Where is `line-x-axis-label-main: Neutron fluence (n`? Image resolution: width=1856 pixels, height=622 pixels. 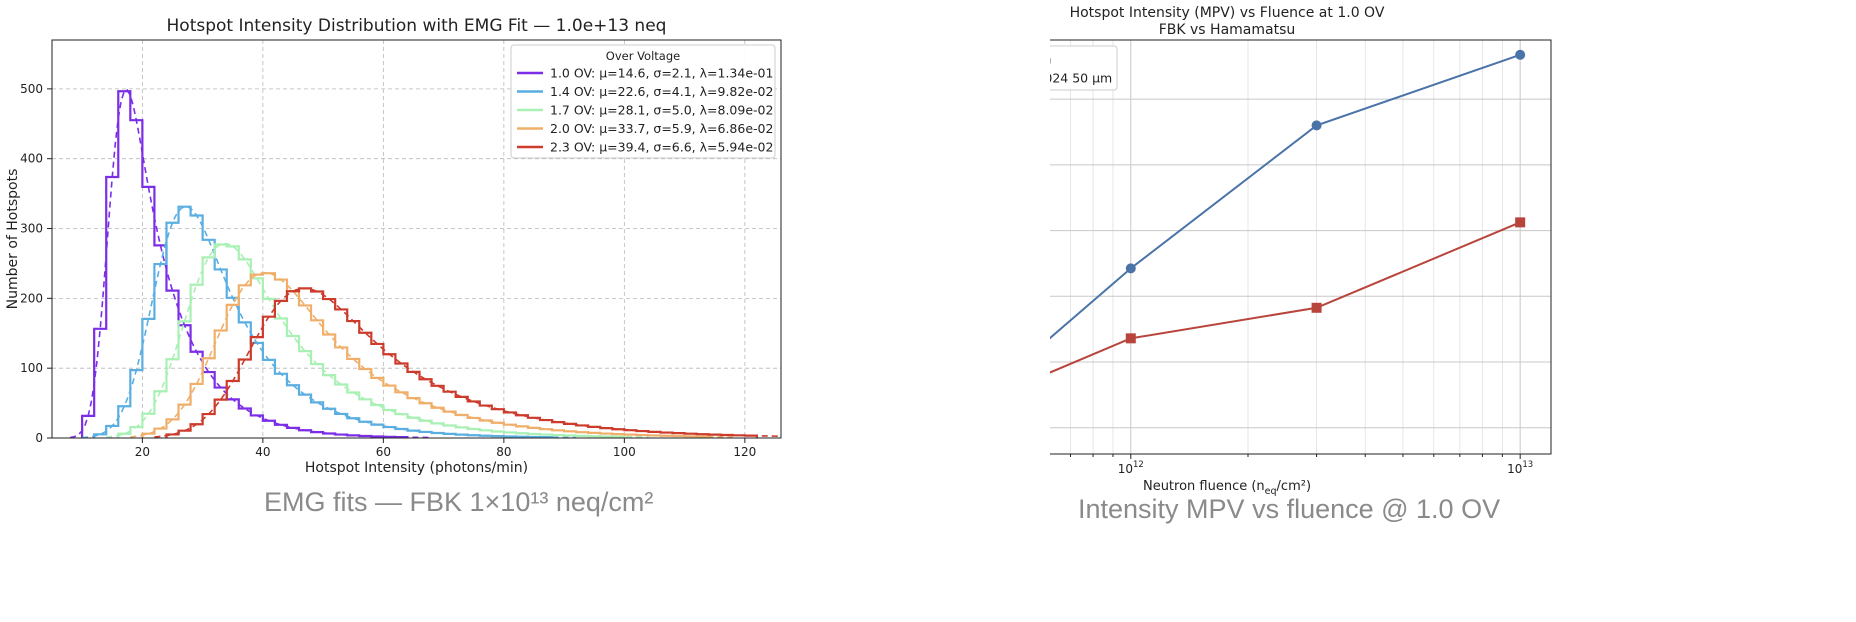 line-x-axis-label-main: Neutron fluence (n is located at coordinates (1204, 486).